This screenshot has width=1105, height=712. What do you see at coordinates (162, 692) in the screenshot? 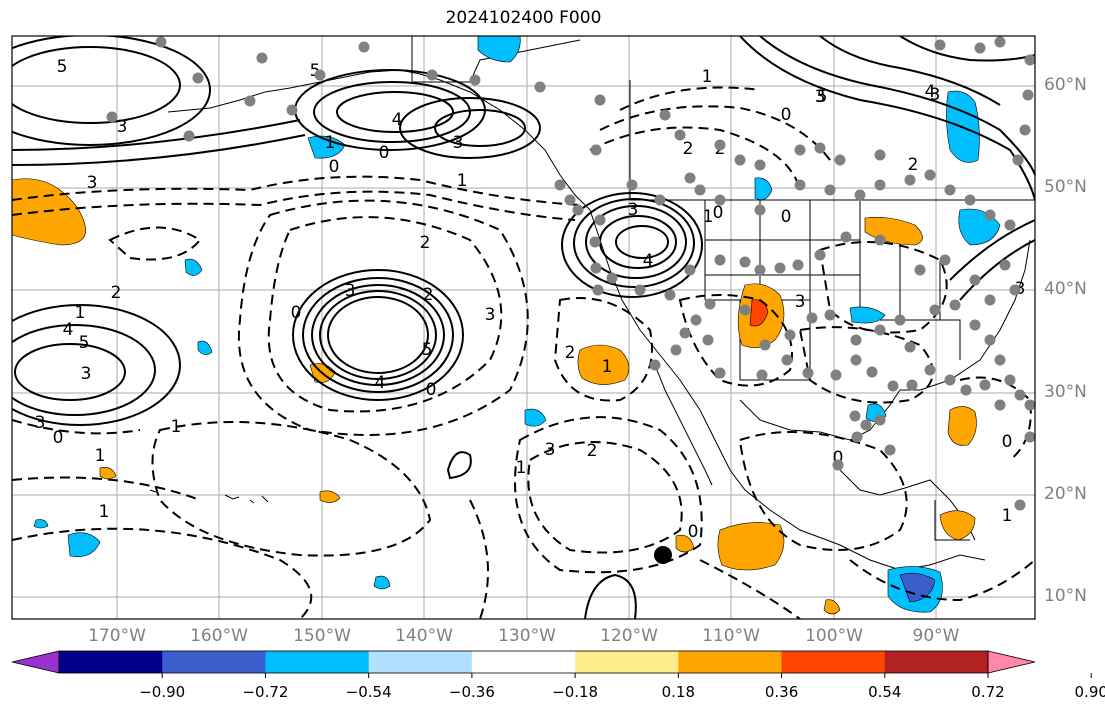
I see `colorbar-tick-label: −0.90` at bounding box center [162, 692].